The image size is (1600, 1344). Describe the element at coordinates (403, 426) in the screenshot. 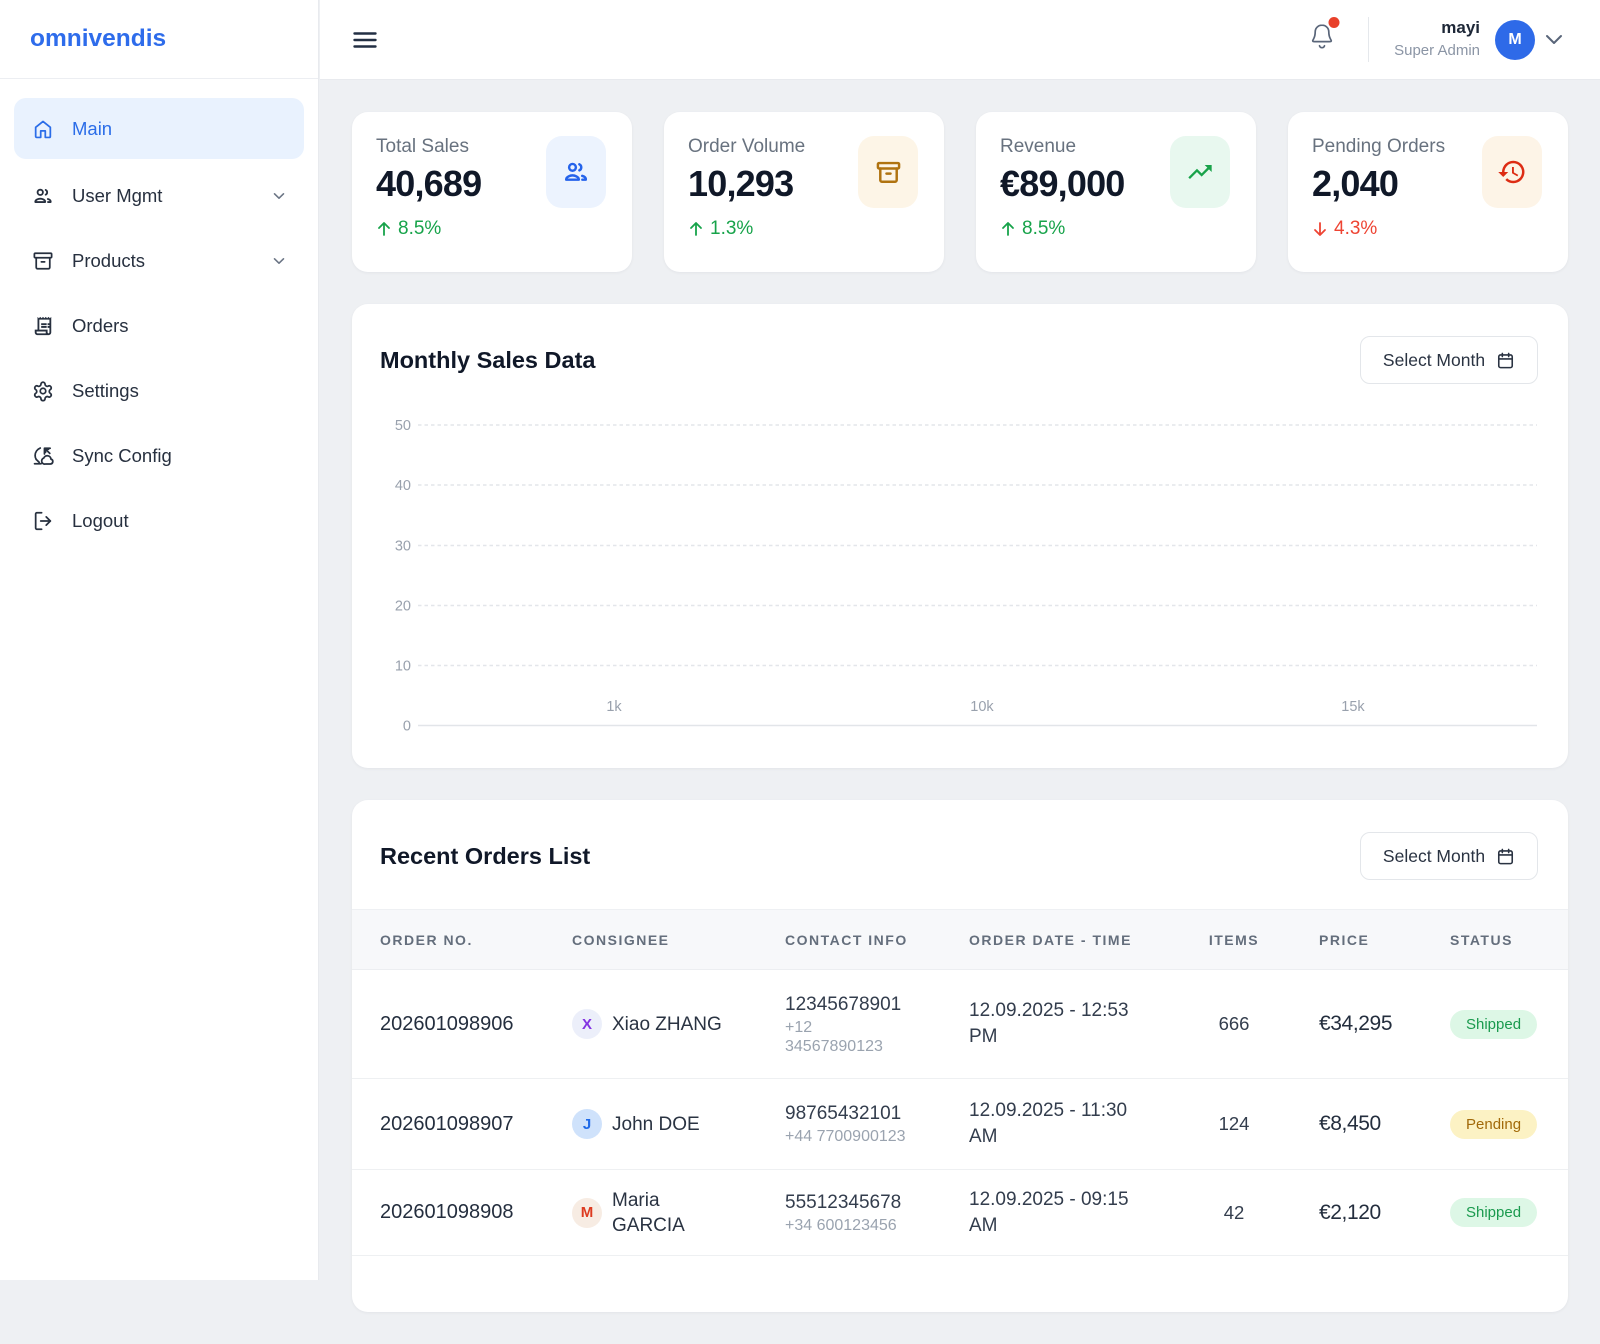

I see `svg-text: 50` at that location.